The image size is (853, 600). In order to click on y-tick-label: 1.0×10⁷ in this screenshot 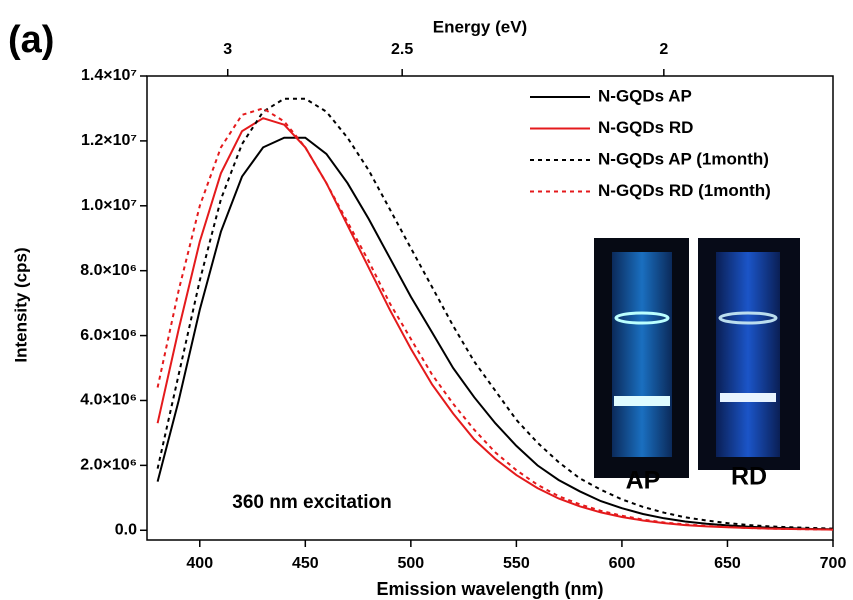, I will do `click(109, 205)`.